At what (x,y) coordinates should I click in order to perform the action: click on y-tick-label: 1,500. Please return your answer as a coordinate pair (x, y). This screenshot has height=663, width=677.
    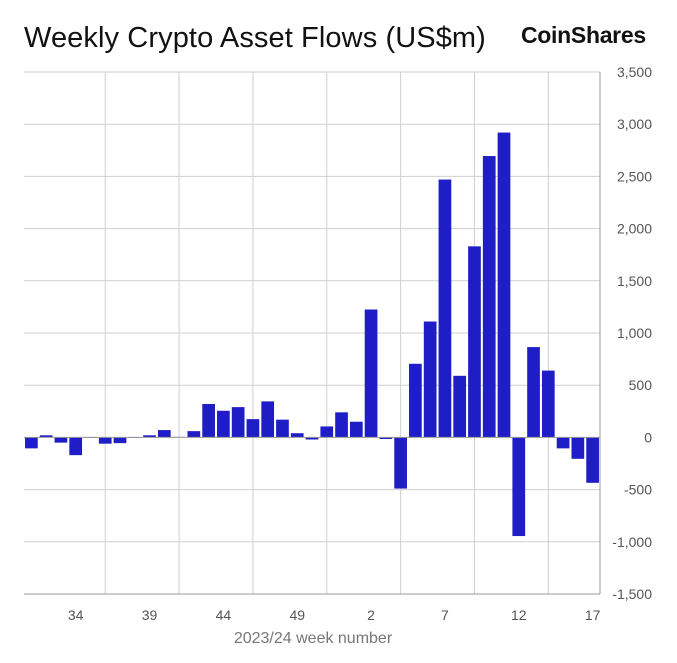
    Looking at the image, I should click on (634, 281).